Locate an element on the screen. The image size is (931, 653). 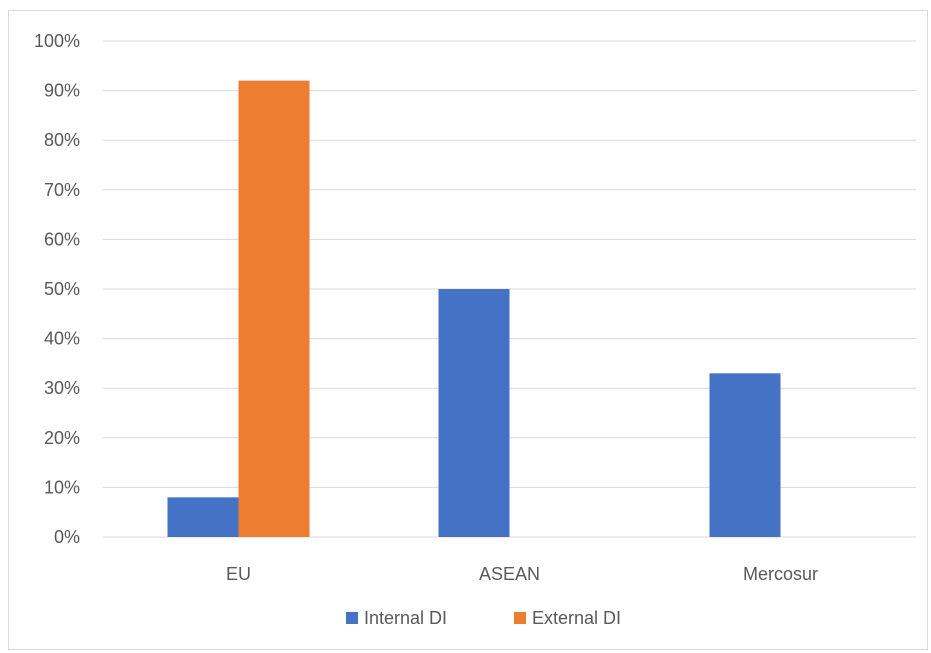
y-tick-label: 100% is located at coordinates (57, 41).